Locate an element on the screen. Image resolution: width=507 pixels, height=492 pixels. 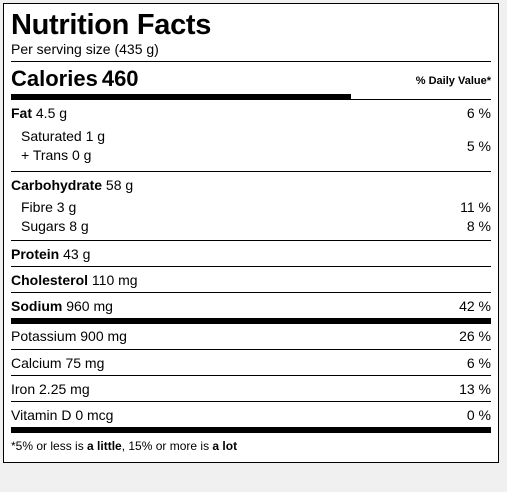
nutrient-name: Fat is located at coordinates (21, 113).